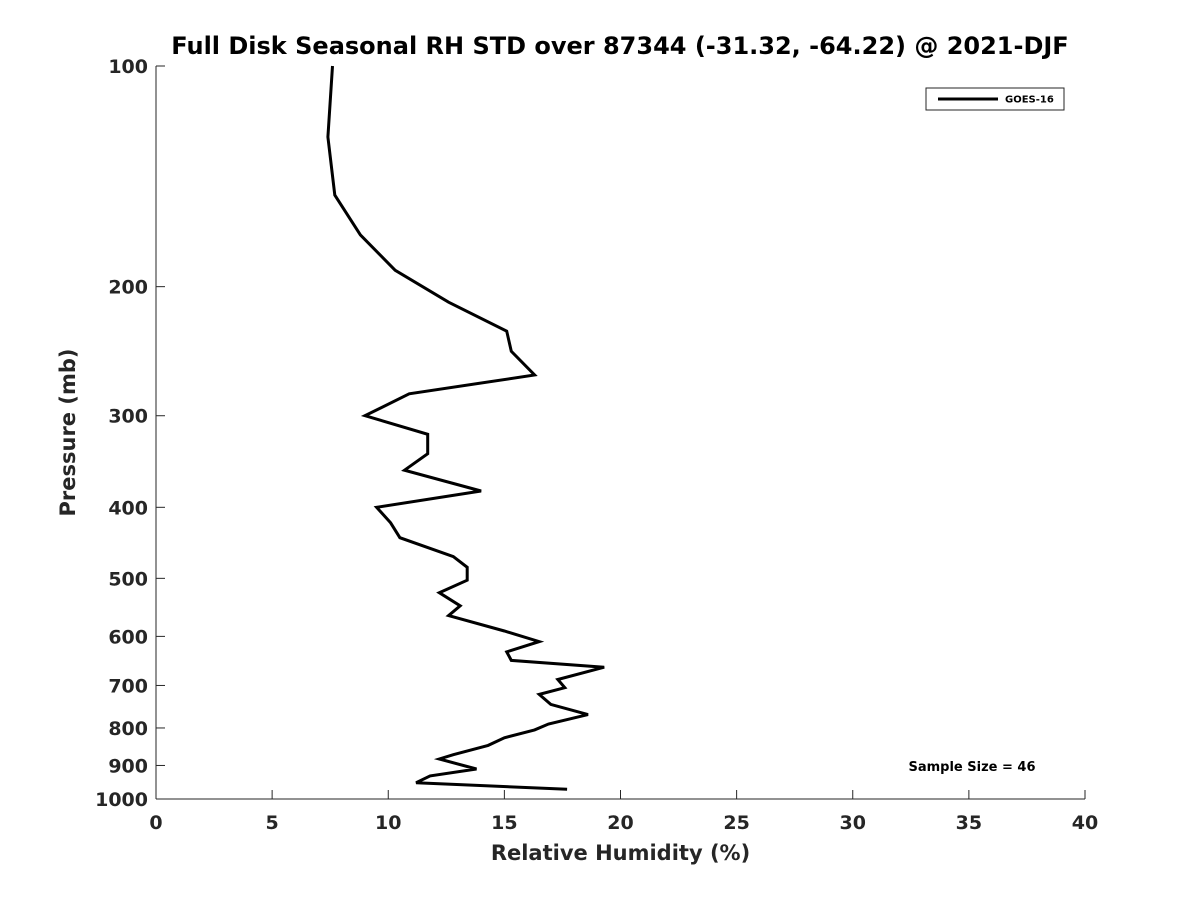 The height and width of the screenshot is (900, 1200). Describe the element at coordinates (388, 823) in the screenshot. I see `x-tick-label: 10` at that location.